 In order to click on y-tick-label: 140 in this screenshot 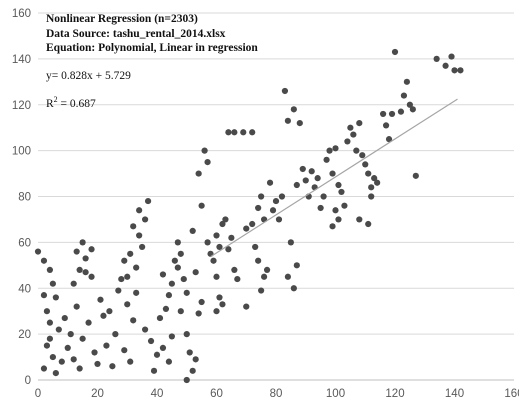, I will do `click(21, 60)`.